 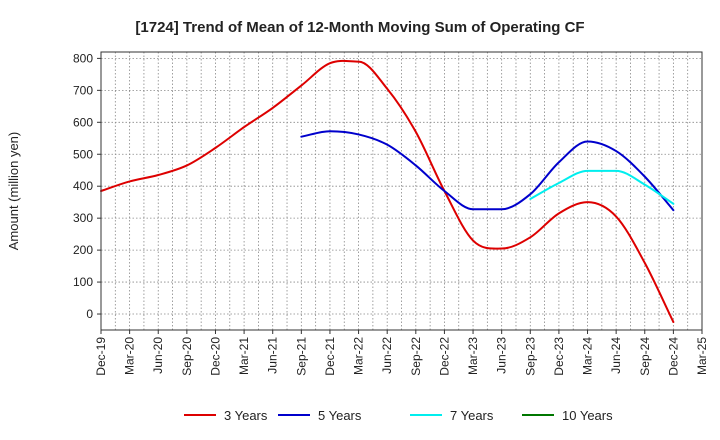 I want to click on y-tick-label: 500, so click(x=83, y=154).